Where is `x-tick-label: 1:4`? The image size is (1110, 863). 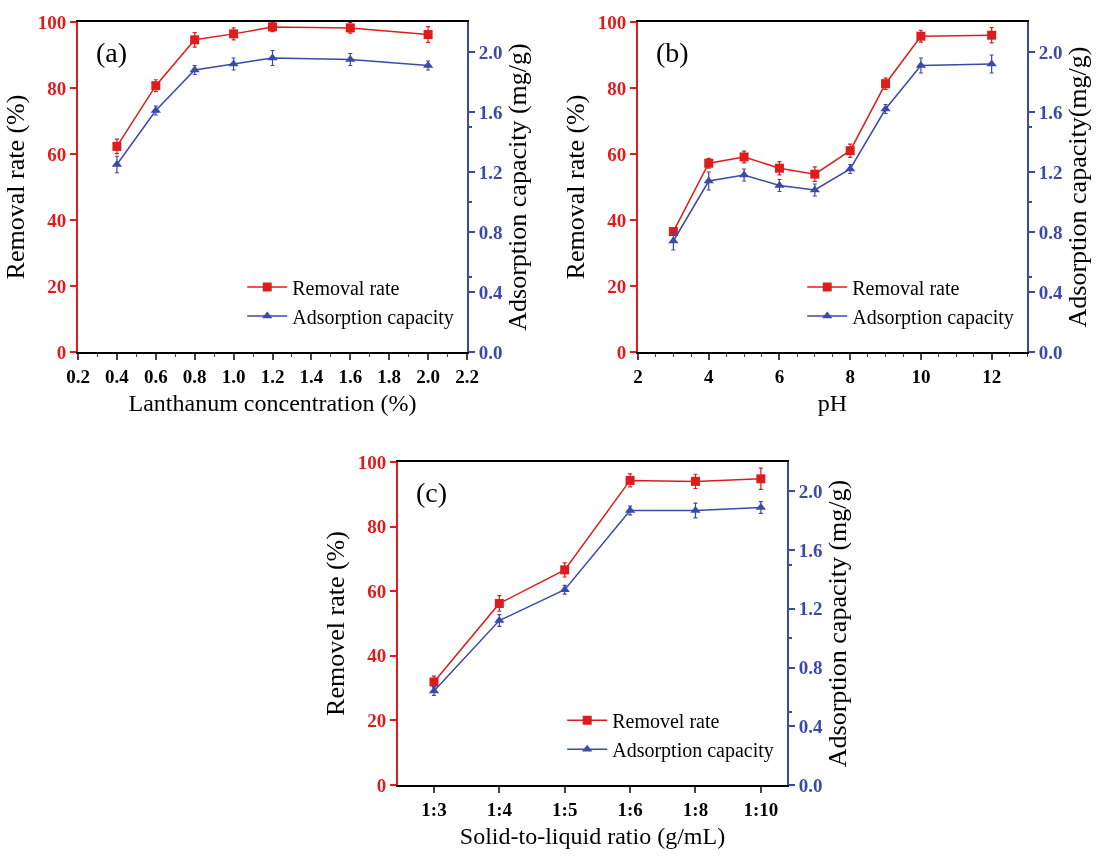
x-tick-label: 1:4 is located at coordinates (499, 809).